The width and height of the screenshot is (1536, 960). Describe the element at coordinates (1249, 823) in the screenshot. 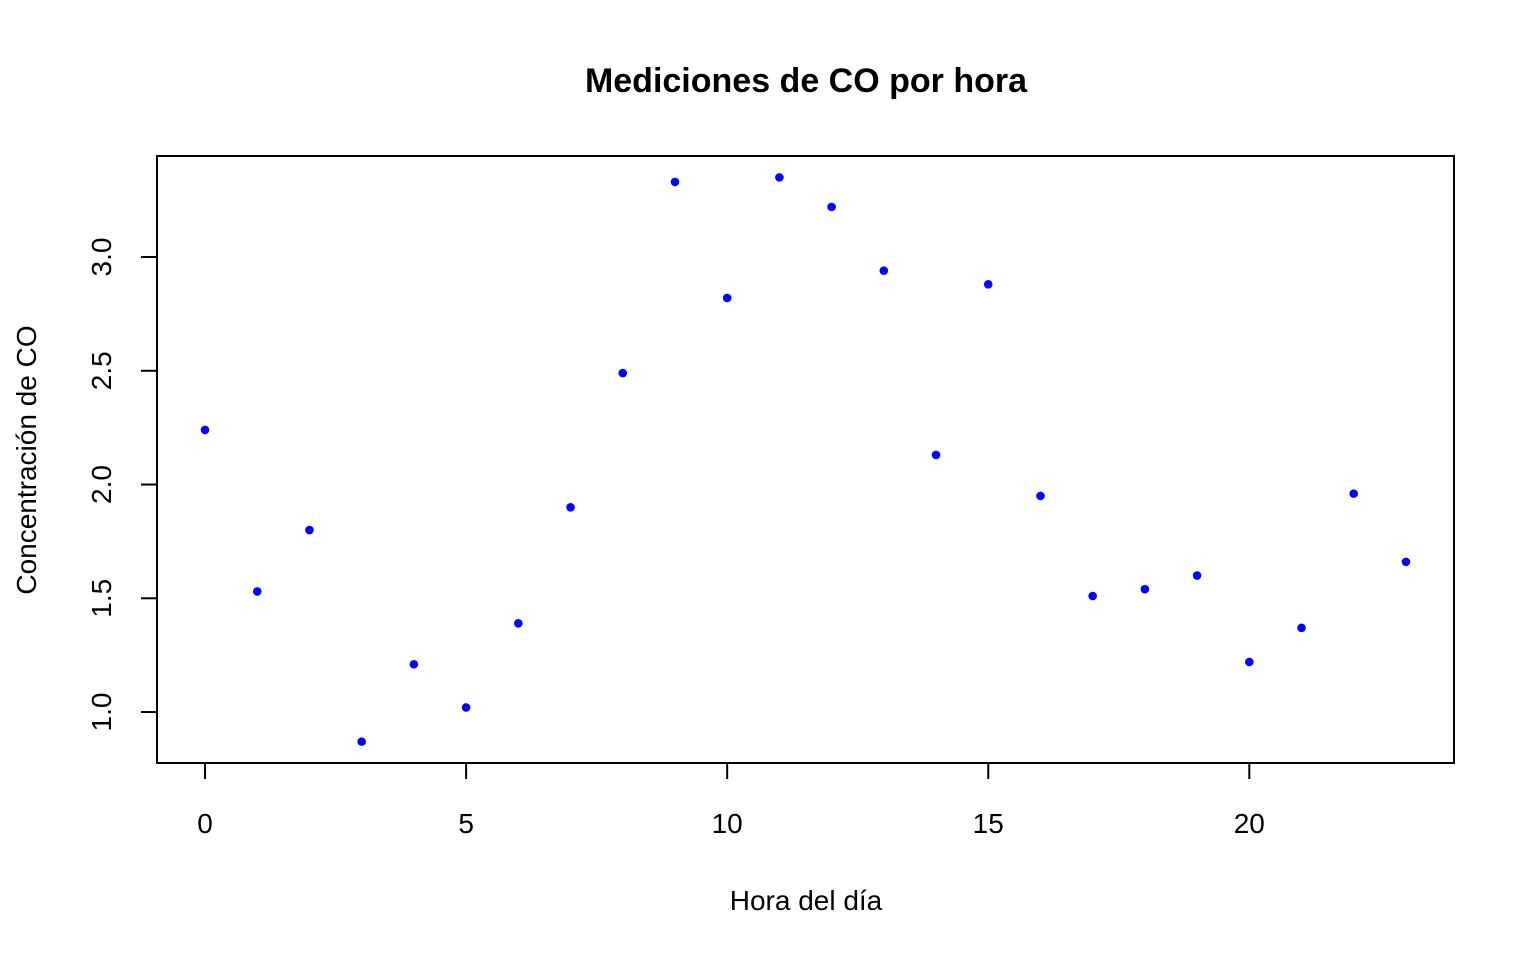

I see `x-tick-label: 20` at that location.